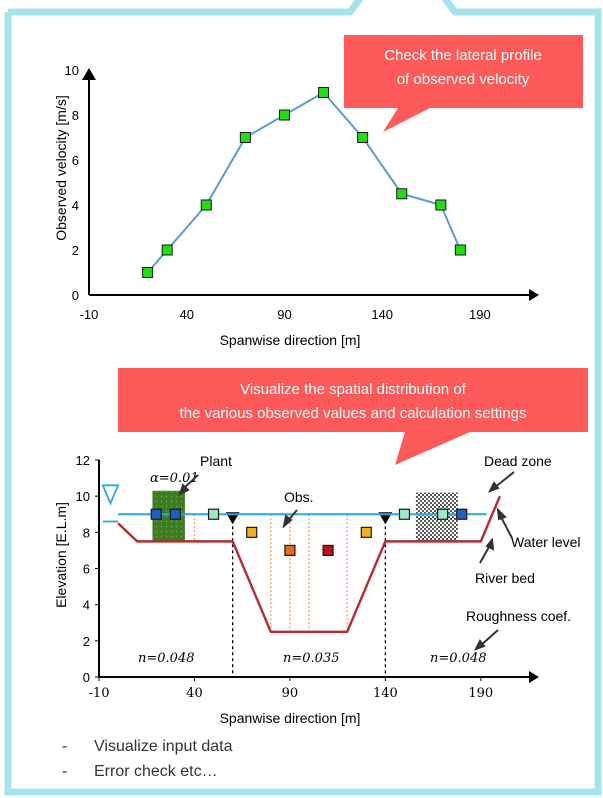 Image resolution: width=603 pixels, height=798 pixels. I want to click on plant-annotation: Plant, so click(216, 461).